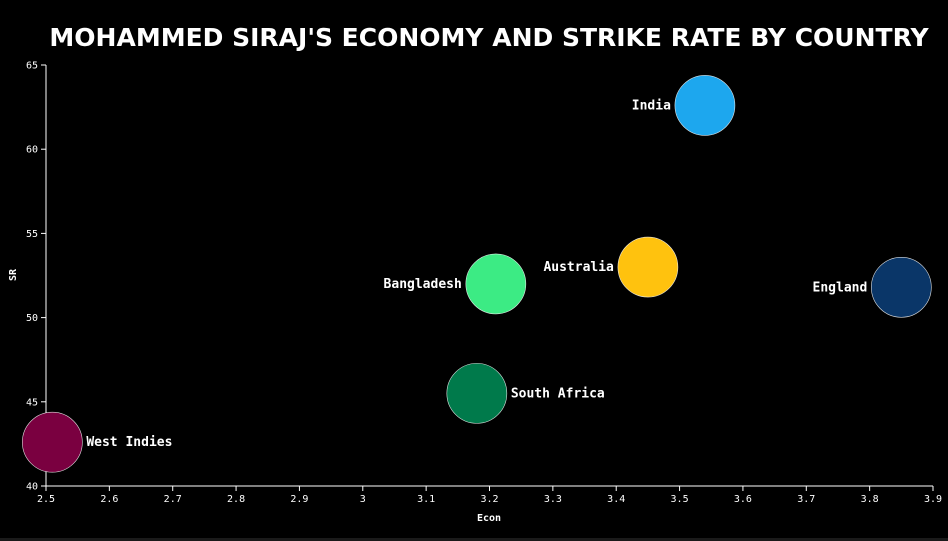 This screenshot has height=541, width=948. Describe the element at coordinates (129, 442) in the screenshot. I see `point-label: West Indies` at that location.